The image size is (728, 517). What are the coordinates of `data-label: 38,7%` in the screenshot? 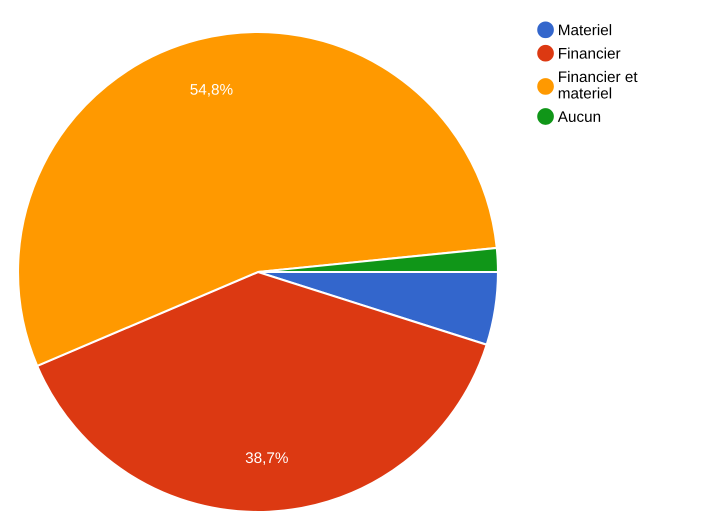 It's located at (267, 458).